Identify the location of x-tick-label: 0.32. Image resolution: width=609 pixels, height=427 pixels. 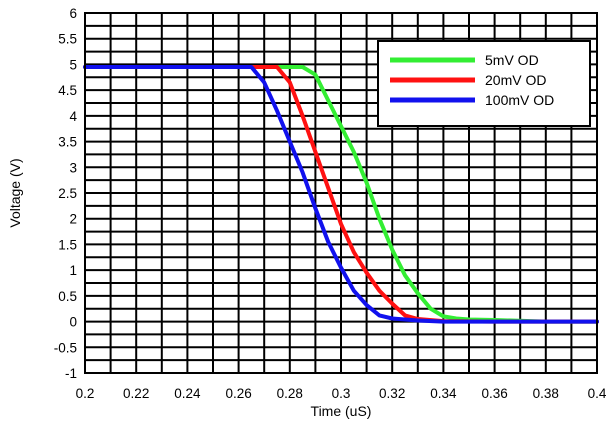
(392, 393).